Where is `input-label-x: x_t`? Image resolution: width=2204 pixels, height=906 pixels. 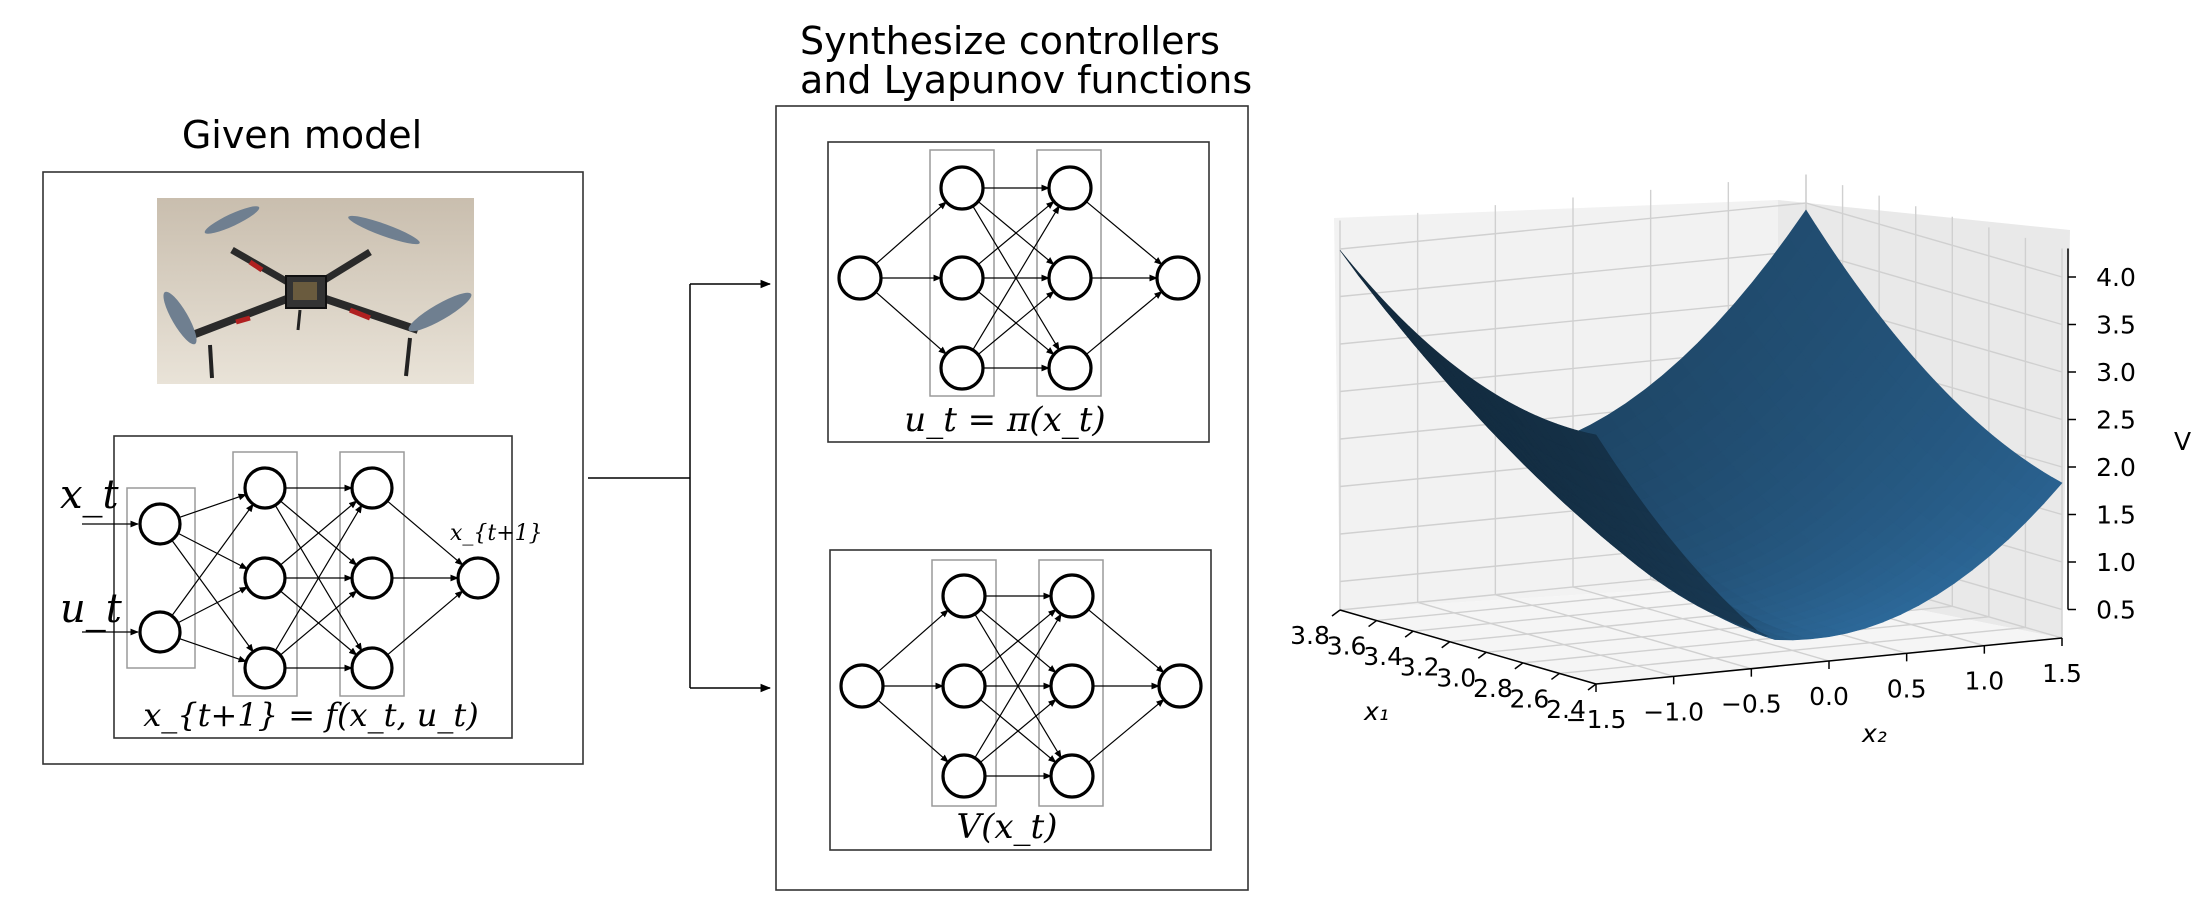 input-label-x: x_t is located at coordinates (90, 495).